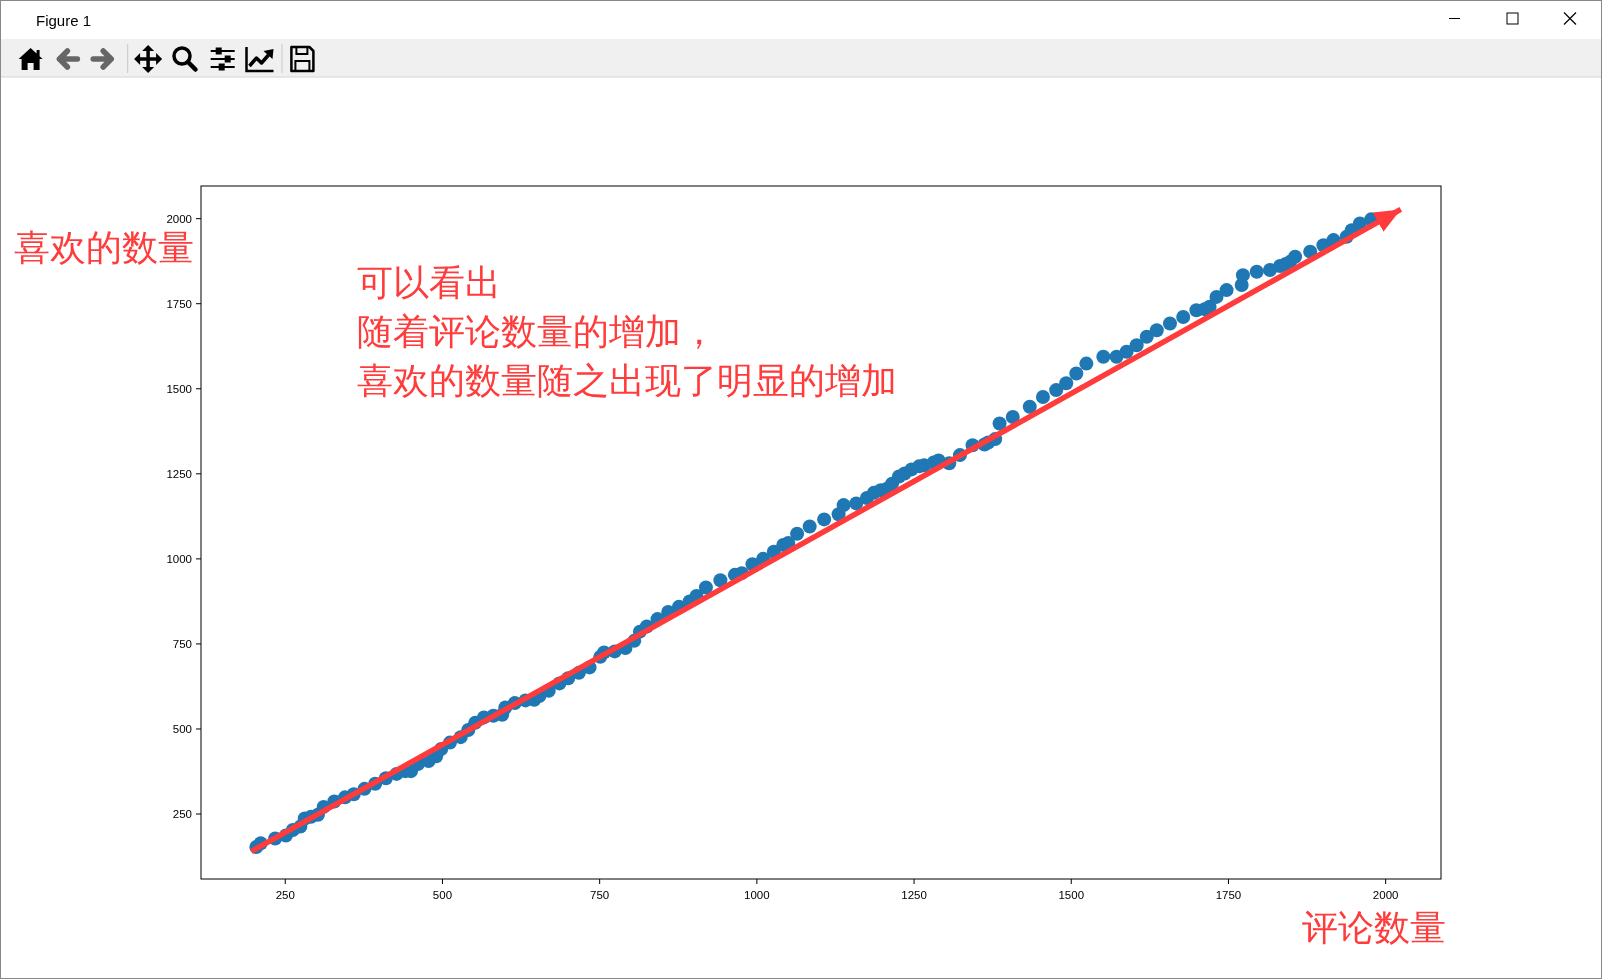 The image size is (1602, 979). I want to click on y-tick-label: 1000, so click(179, 558).